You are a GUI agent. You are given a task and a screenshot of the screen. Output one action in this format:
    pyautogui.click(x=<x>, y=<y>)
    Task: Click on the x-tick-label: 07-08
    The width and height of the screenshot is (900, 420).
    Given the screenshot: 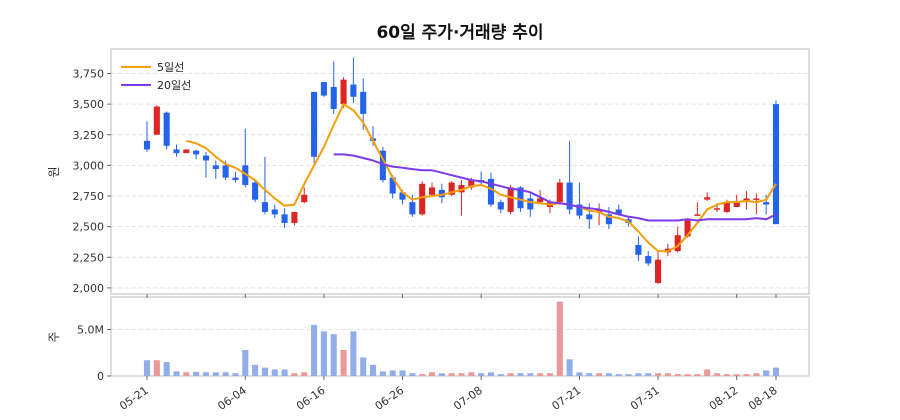 What is the action you would take?
    pyautogui.click(x=468, y=398)
    